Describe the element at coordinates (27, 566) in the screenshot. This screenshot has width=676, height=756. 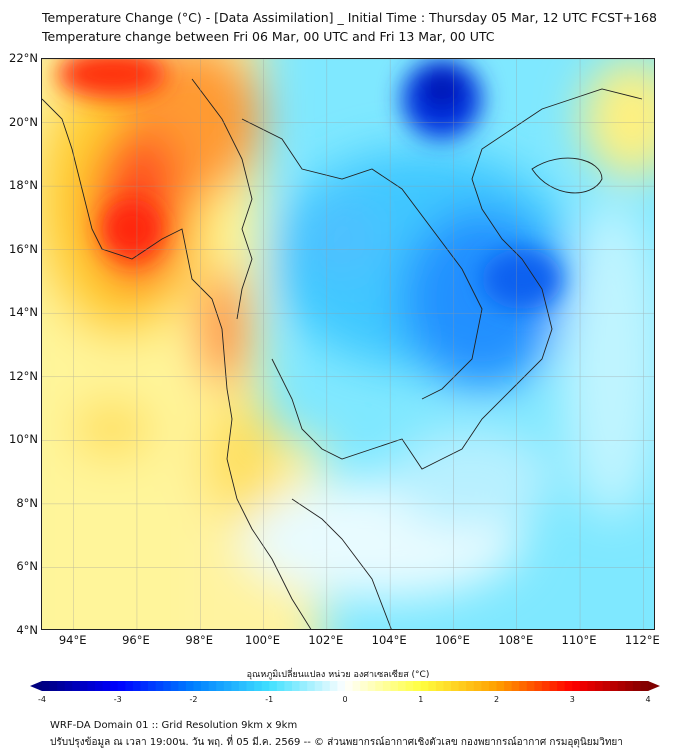
I see `lat-label: 6°N` at that location.